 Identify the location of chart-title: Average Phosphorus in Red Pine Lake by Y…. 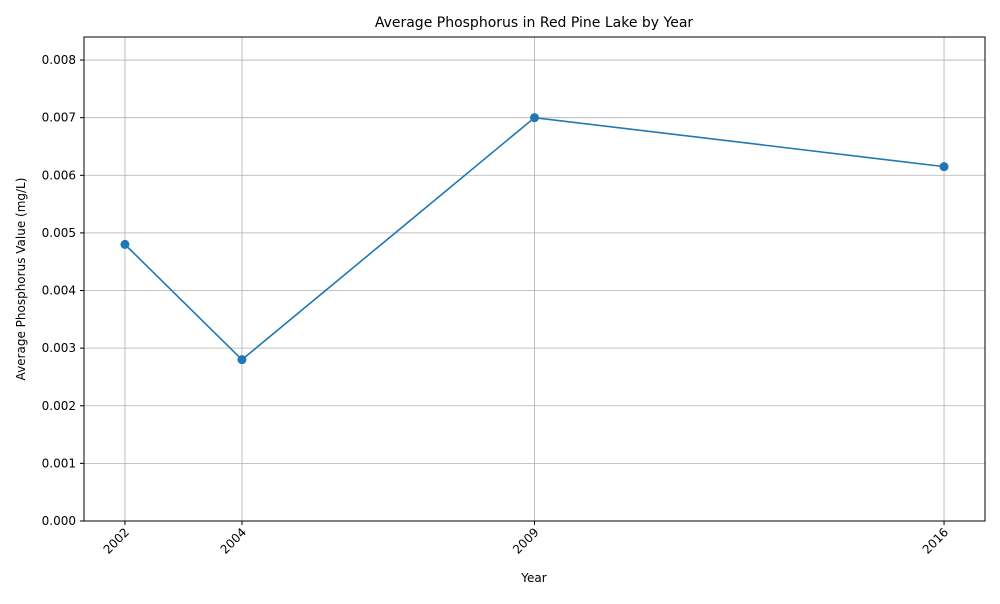
(534, 23).